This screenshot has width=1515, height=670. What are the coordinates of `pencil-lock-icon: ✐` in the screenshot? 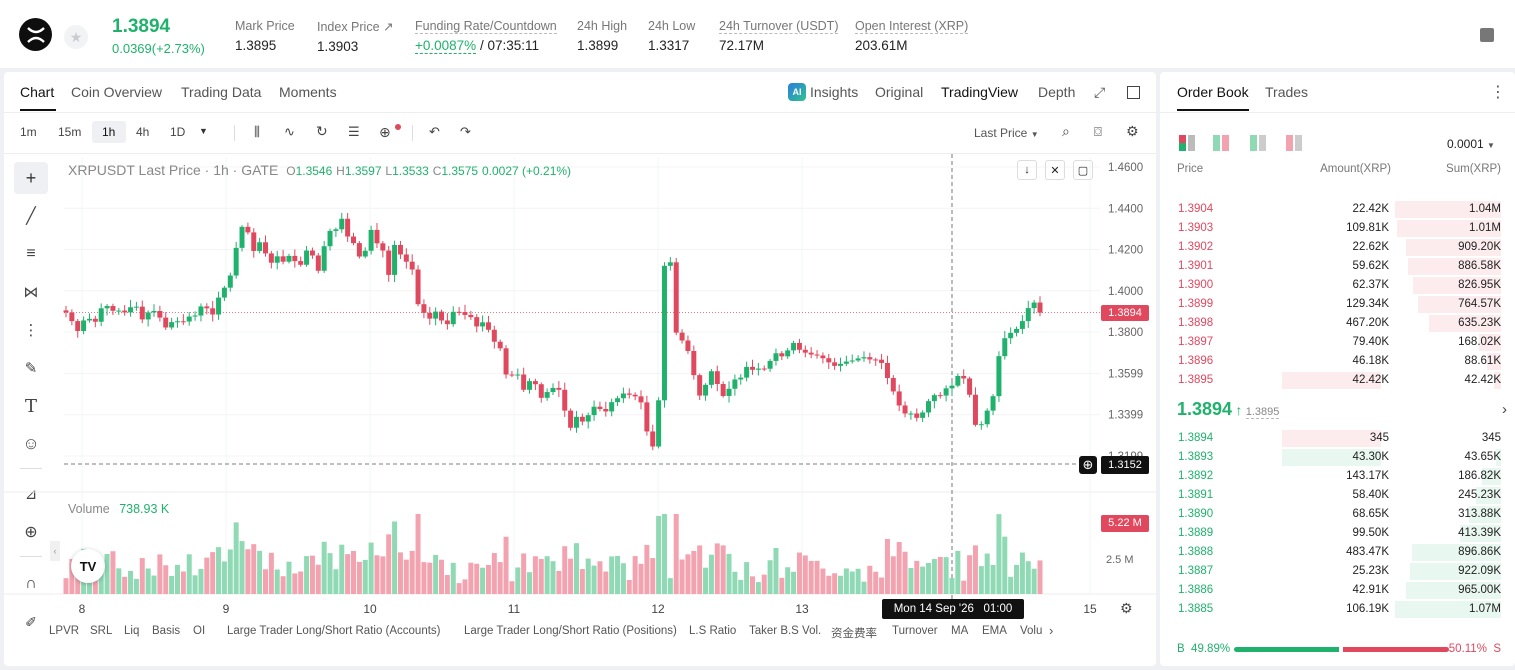 It's located at (31, 621).